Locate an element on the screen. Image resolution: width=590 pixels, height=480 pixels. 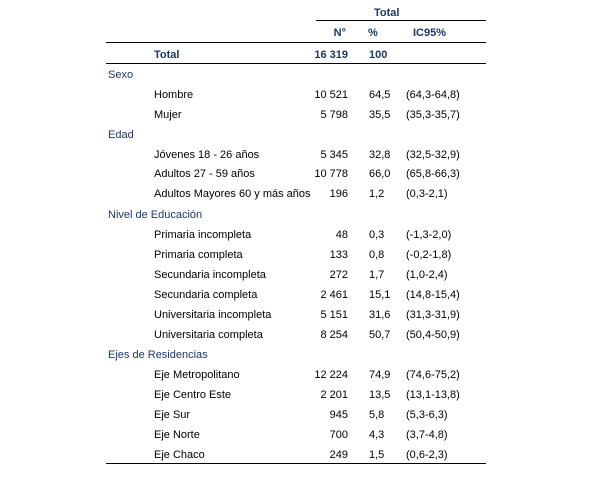
row-pct: 0,3 is located at coordinates (377, 235).